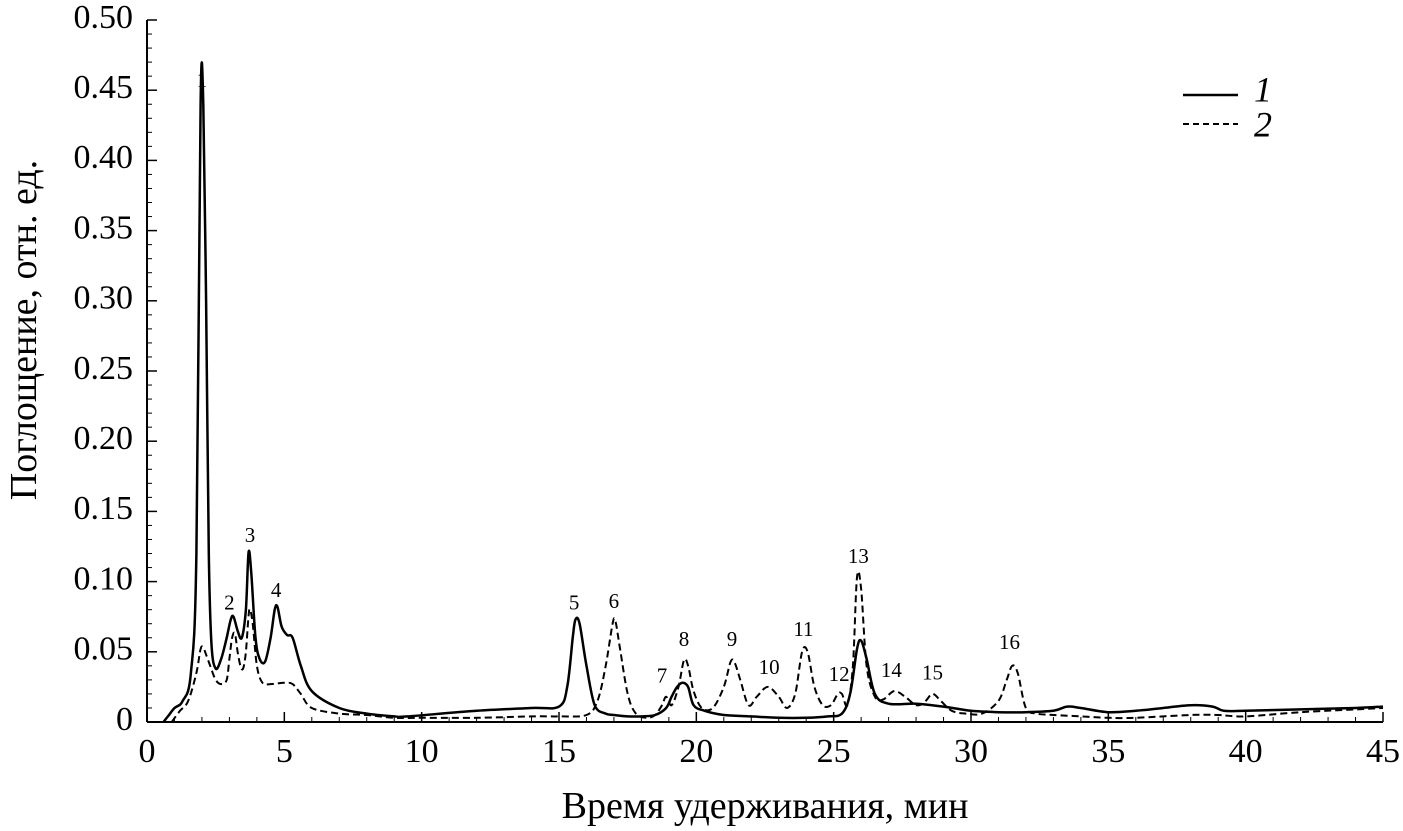 The height and width of the screenshot is (831, 1403). I want to click on peak-label: 2, so click(229, 603).